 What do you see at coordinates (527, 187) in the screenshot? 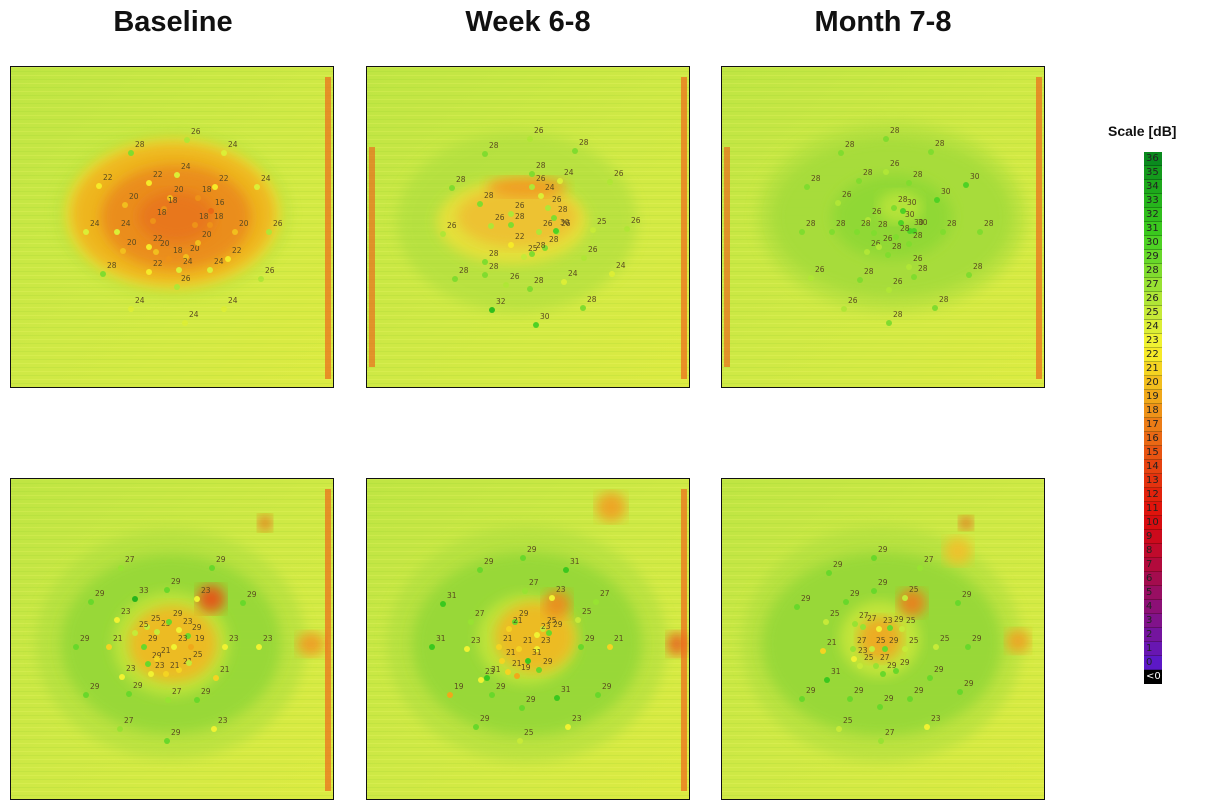
I see `sensitivity-region` at bounding box center [527, 187].